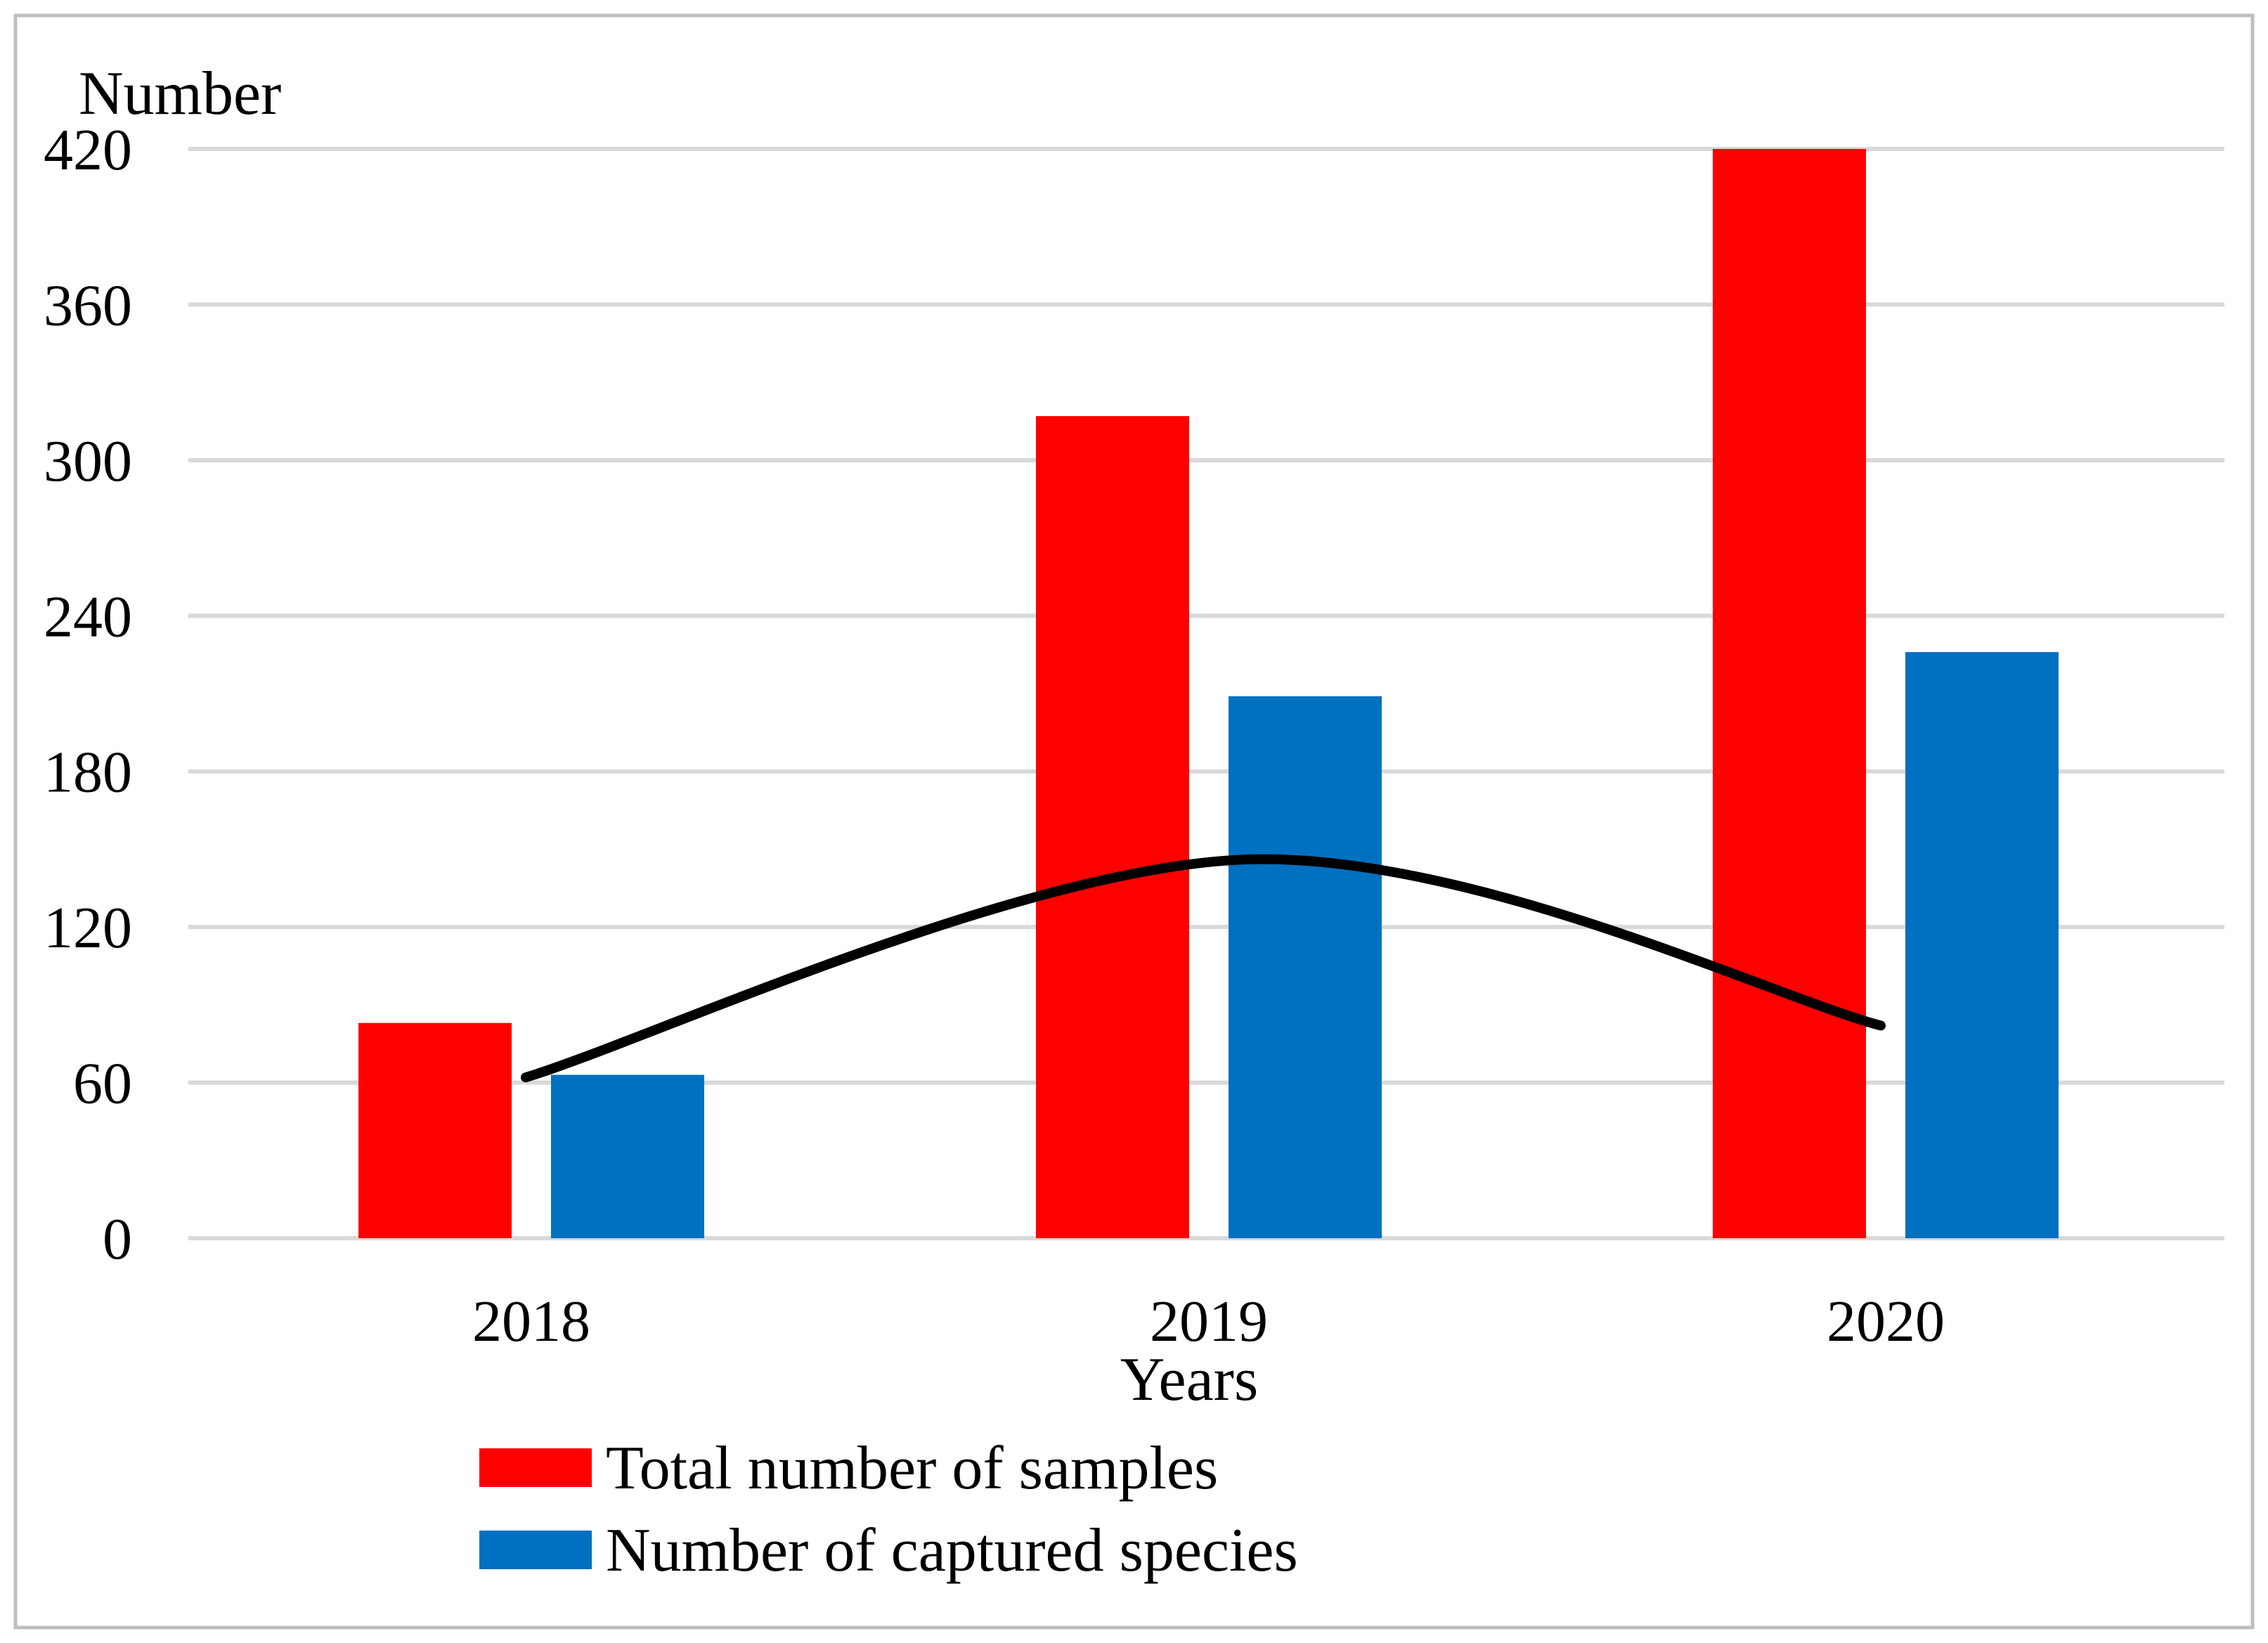 Image resolution: width=2268 pixels, height=1643 pixels. I want to click on bar-total-samples-2020, so click(1789, 693).